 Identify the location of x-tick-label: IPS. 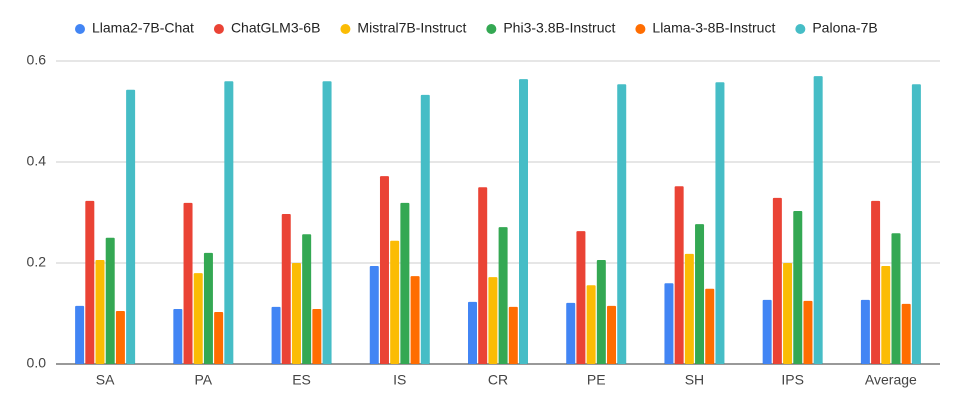
(792, 380).